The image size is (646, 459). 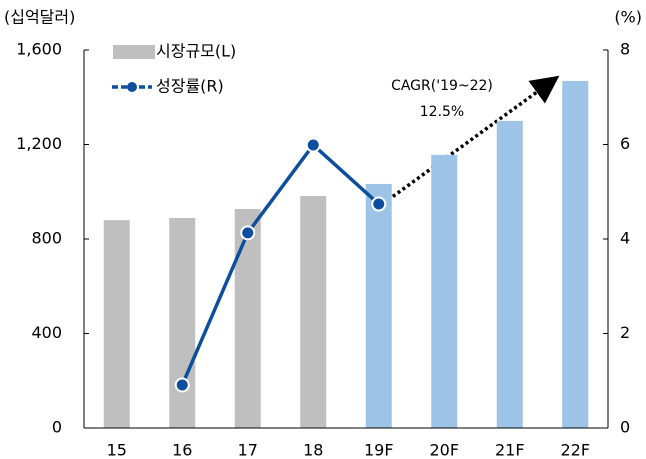 I want to click on x-tick-label: 19F, so click(x=379, y=450).